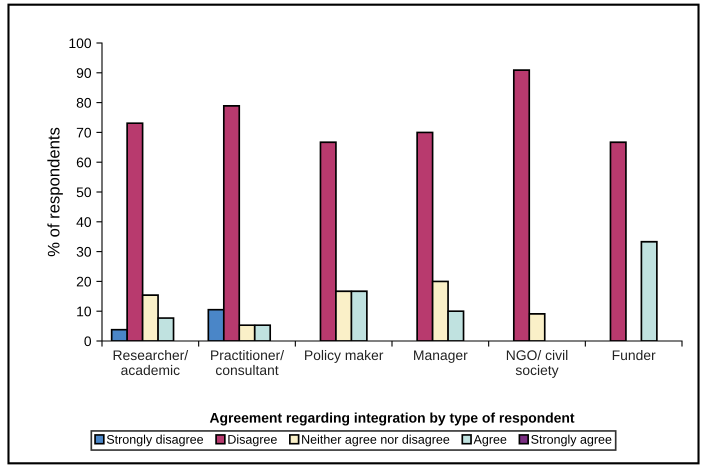 This screenshot has width=707, height=468. What do you see at coordinates (252, 440) in the screenshot?
I see `legend-label: Disagree` at bounding box center [252, 440].